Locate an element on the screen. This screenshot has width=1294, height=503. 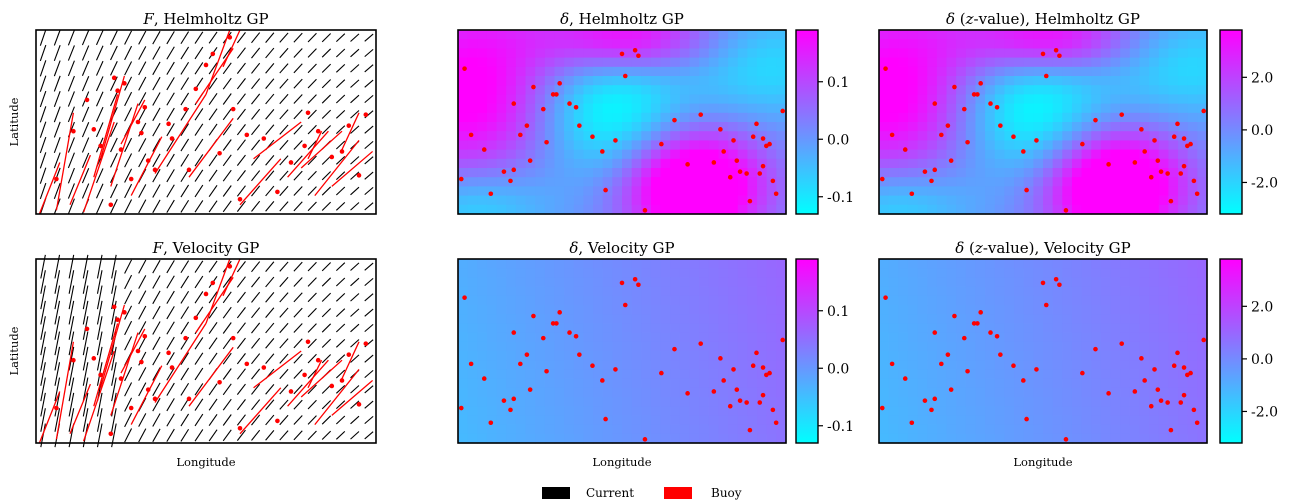
colorbar-tick-label: 0.0 is located at coordinates (1262, 131).